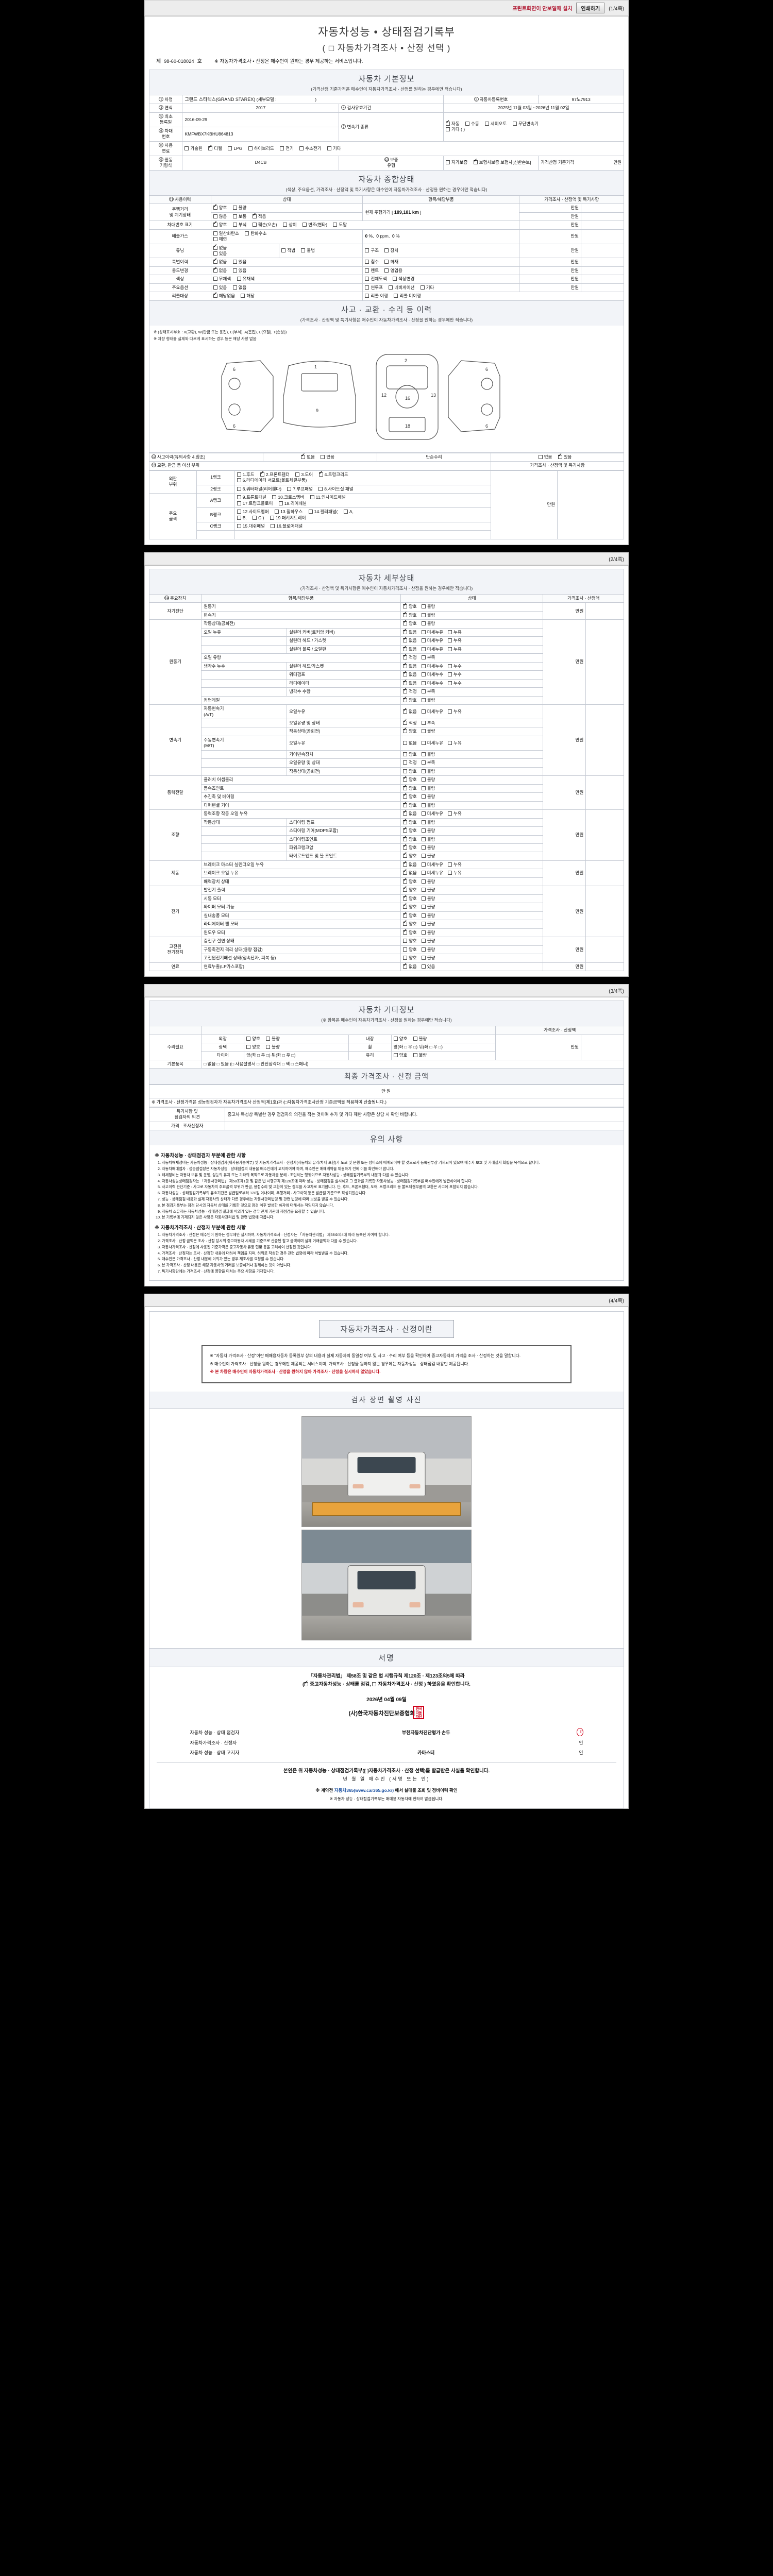 The image size is (773, 2576). Describe the element at coordinates (333, 474) in the screenshot. I see `panel-trunk-lid: 4.트렁크리드` at that location.